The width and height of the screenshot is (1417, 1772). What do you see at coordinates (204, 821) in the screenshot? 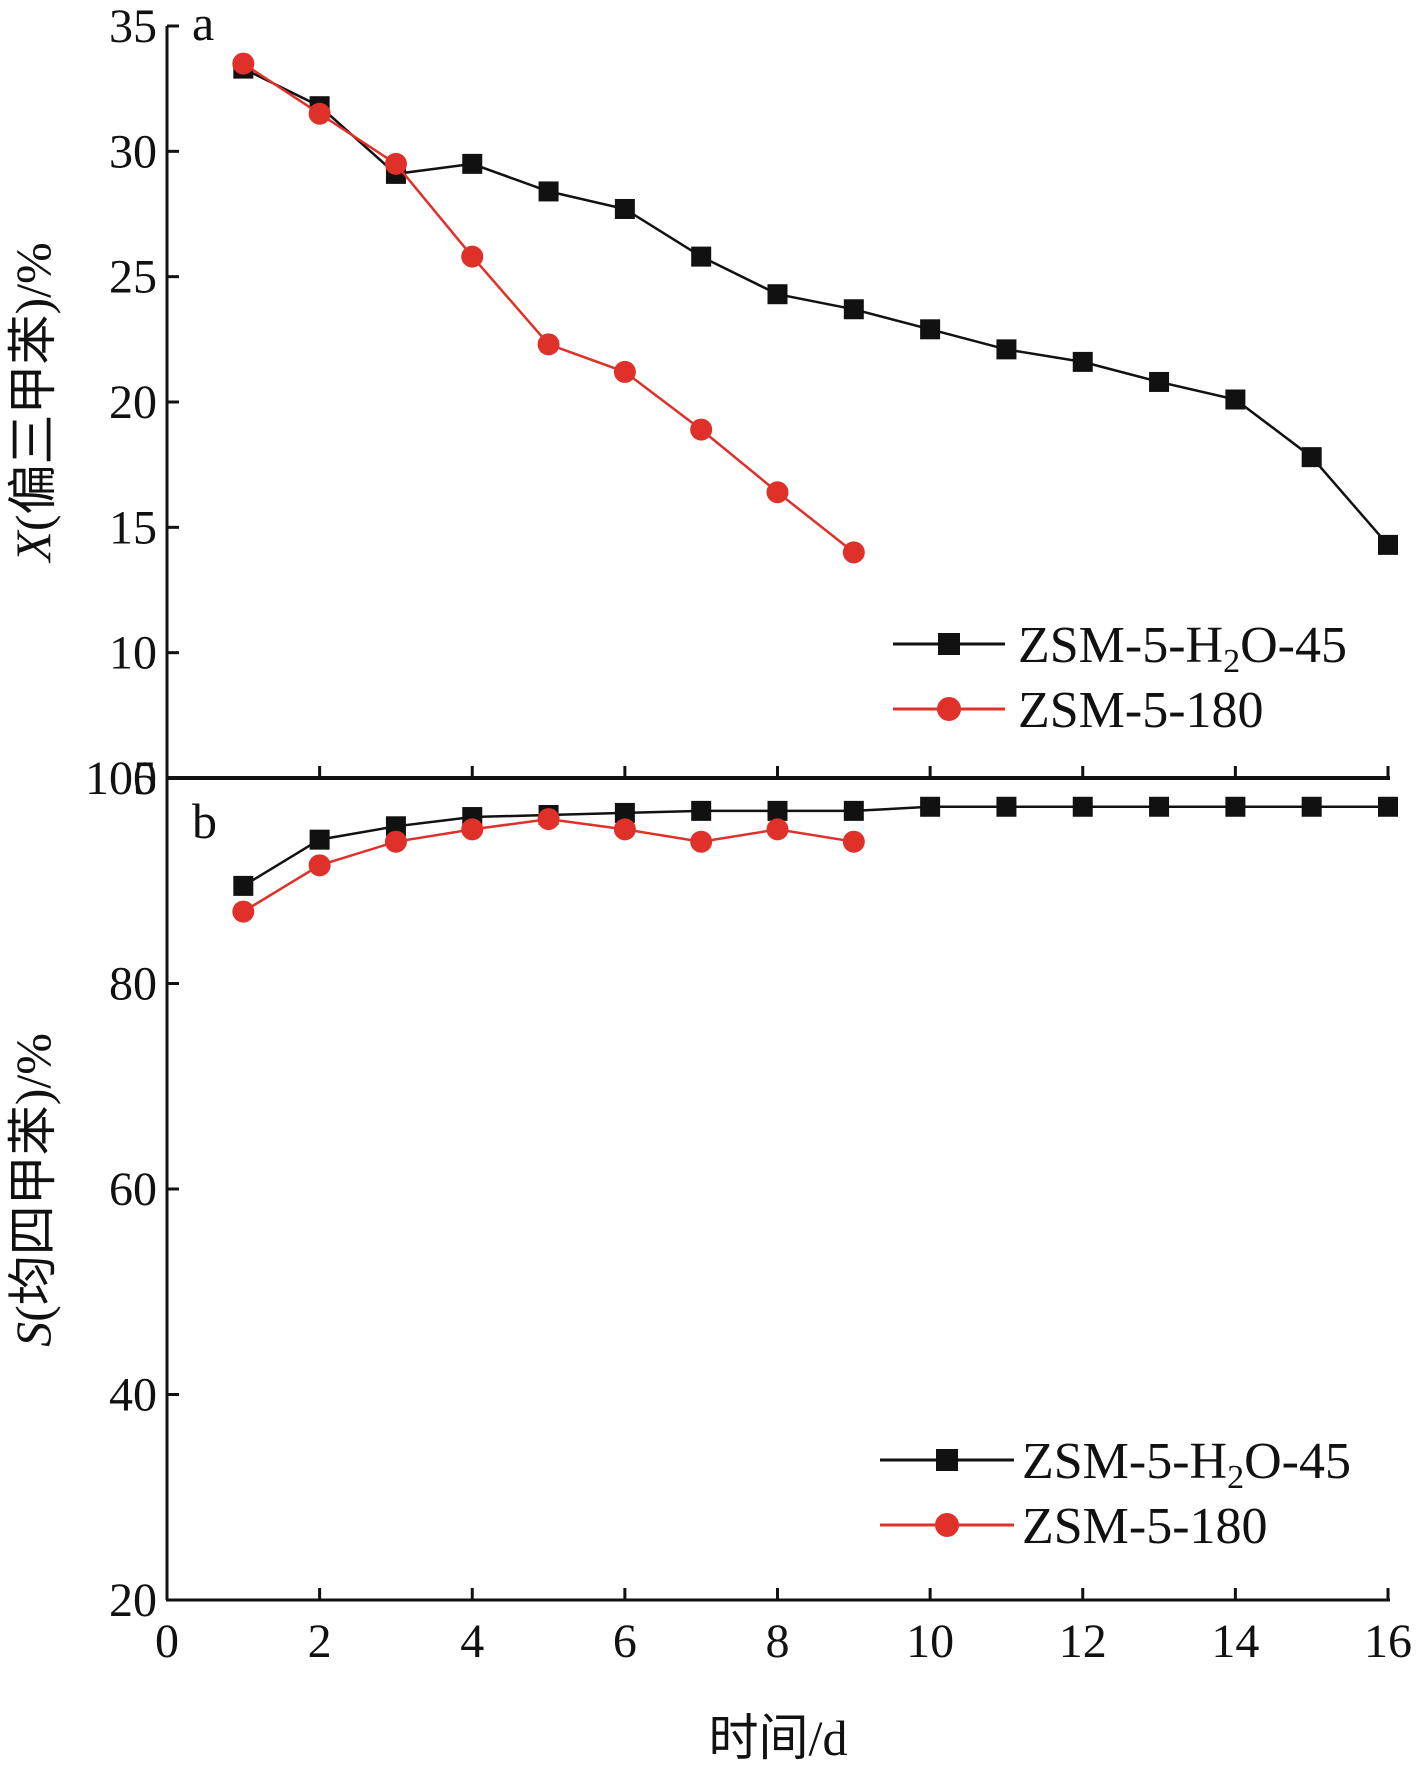
I see `panel-label: b` at bounding box center [204, 821].